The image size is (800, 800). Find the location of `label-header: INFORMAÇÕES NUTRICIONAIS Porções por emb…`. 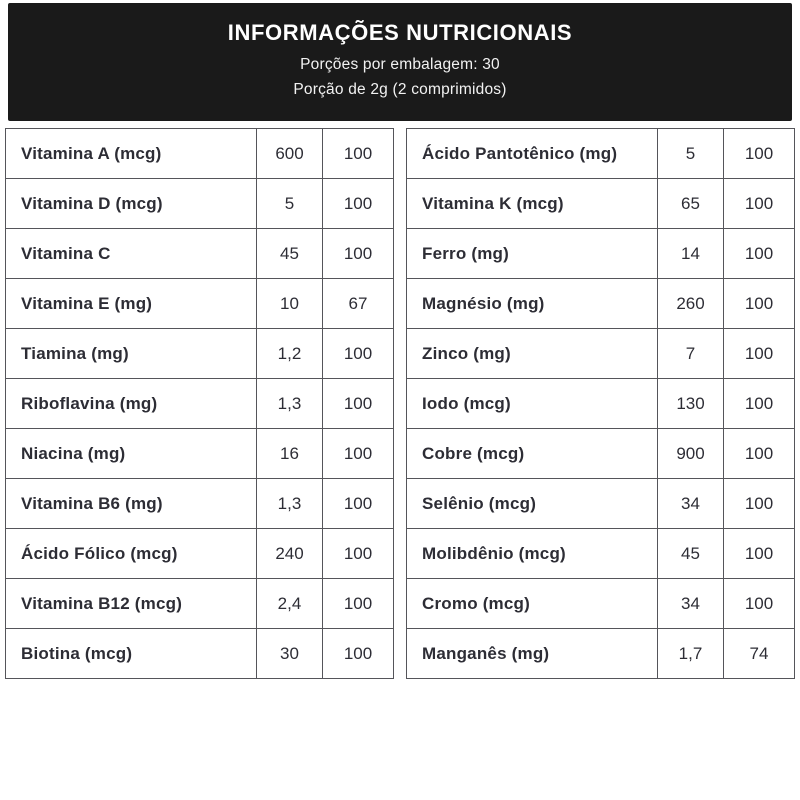

label-header: INFORMAÇÕES NUTRICIONAIS Porções por emb… is located at coordinates (400, 62).